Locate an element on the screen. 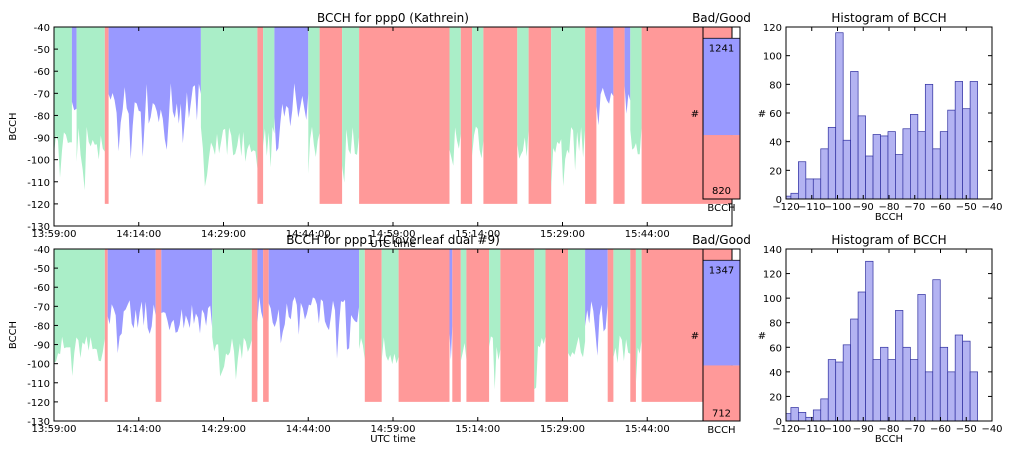  y-tick-label: -130 is located at coordinates (38, 227).